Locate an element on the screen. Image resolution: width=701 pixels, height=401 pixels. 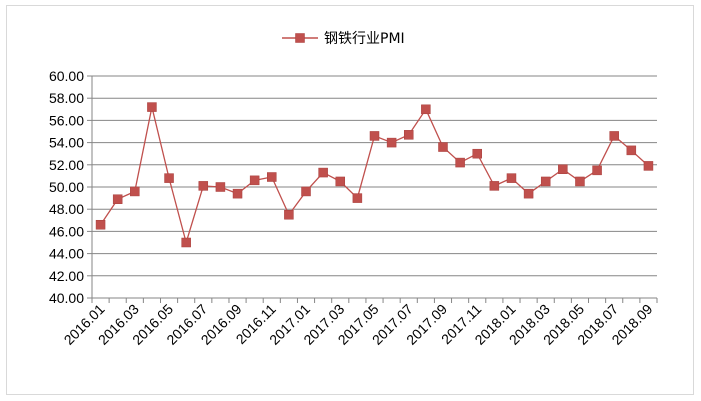
y-tick-label: 46.00 is located at coordinates (66, 231).